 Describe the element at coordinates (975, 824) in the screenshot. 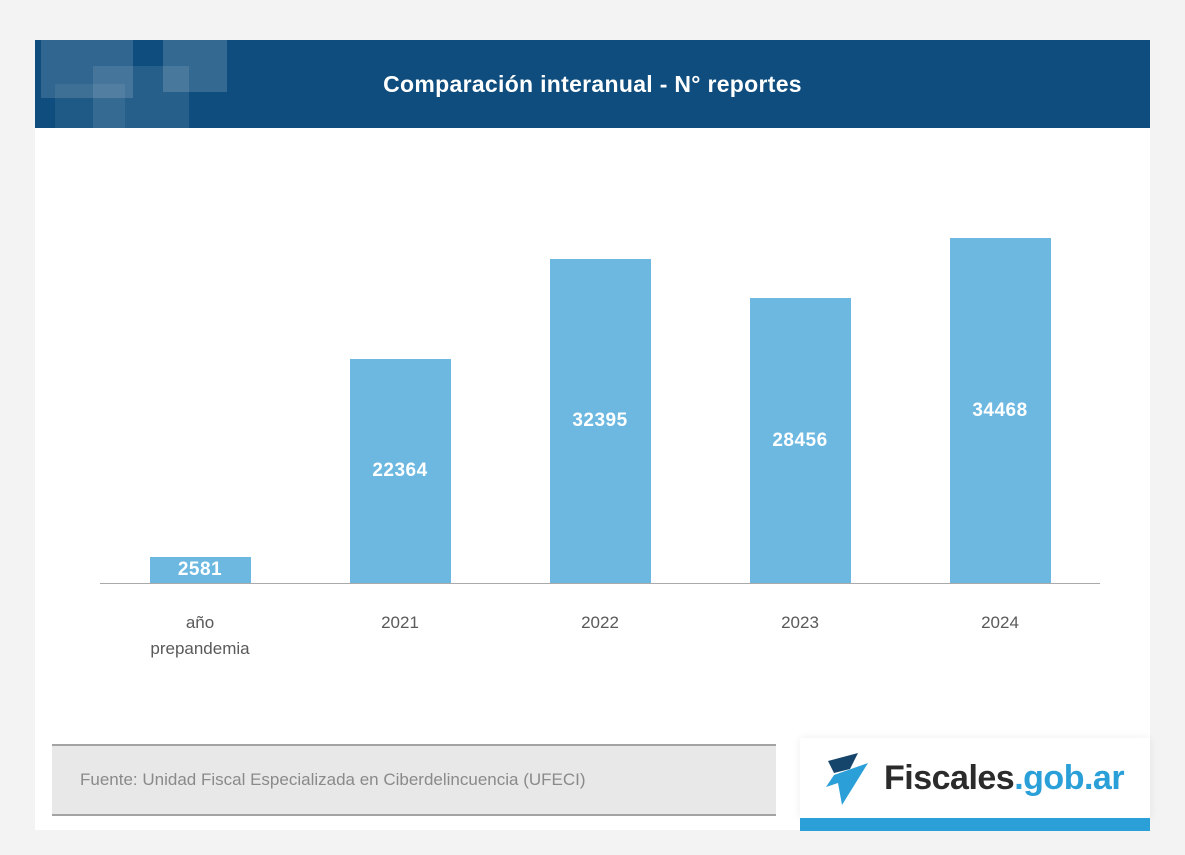

I see `logo-underline-bar` at that location.